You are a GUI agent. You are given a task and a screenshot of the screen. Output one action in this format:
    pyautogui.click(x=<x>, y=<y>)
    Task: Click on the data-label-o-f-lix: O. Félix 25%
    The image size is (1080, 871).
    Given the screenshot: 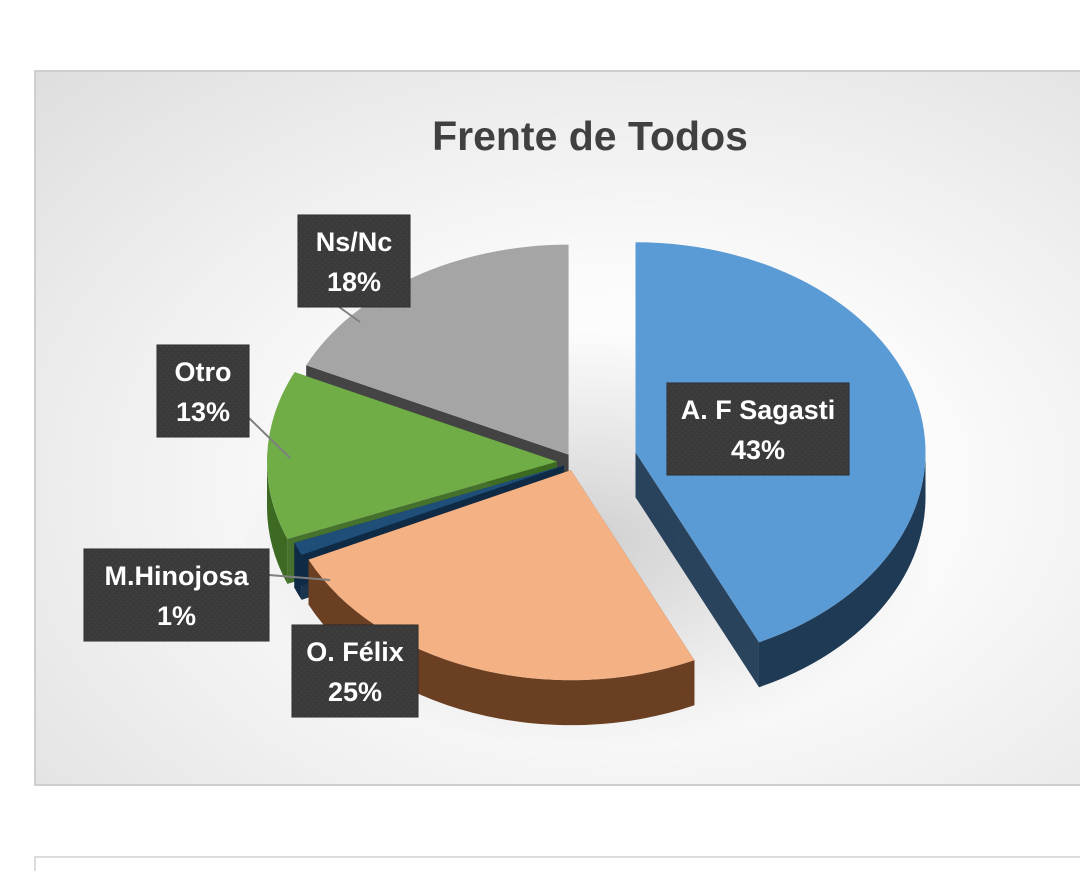 What is the action you would take?
    pyautogui.click(x=355, y=671)
    